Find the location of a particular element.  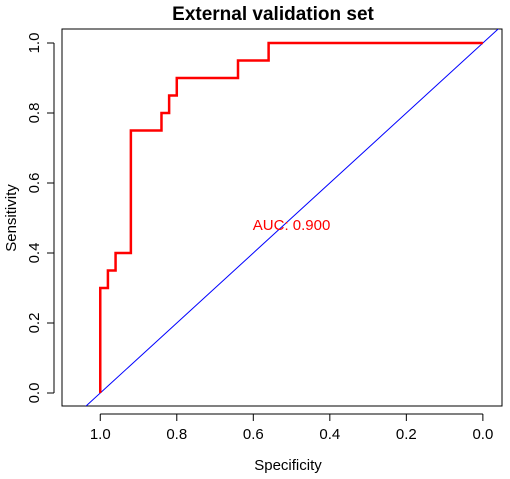

x-tick-label: 0.8 is located at coordinates (176, 434).